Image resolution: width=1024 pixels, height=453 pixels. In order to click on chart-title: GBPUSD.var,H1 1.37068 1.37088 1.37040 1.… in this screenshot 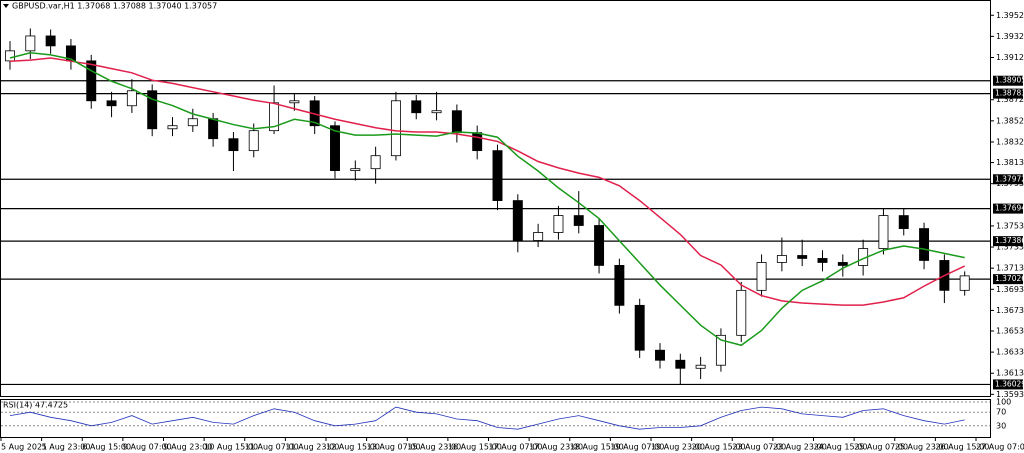, I will do `click(114, 6)`.